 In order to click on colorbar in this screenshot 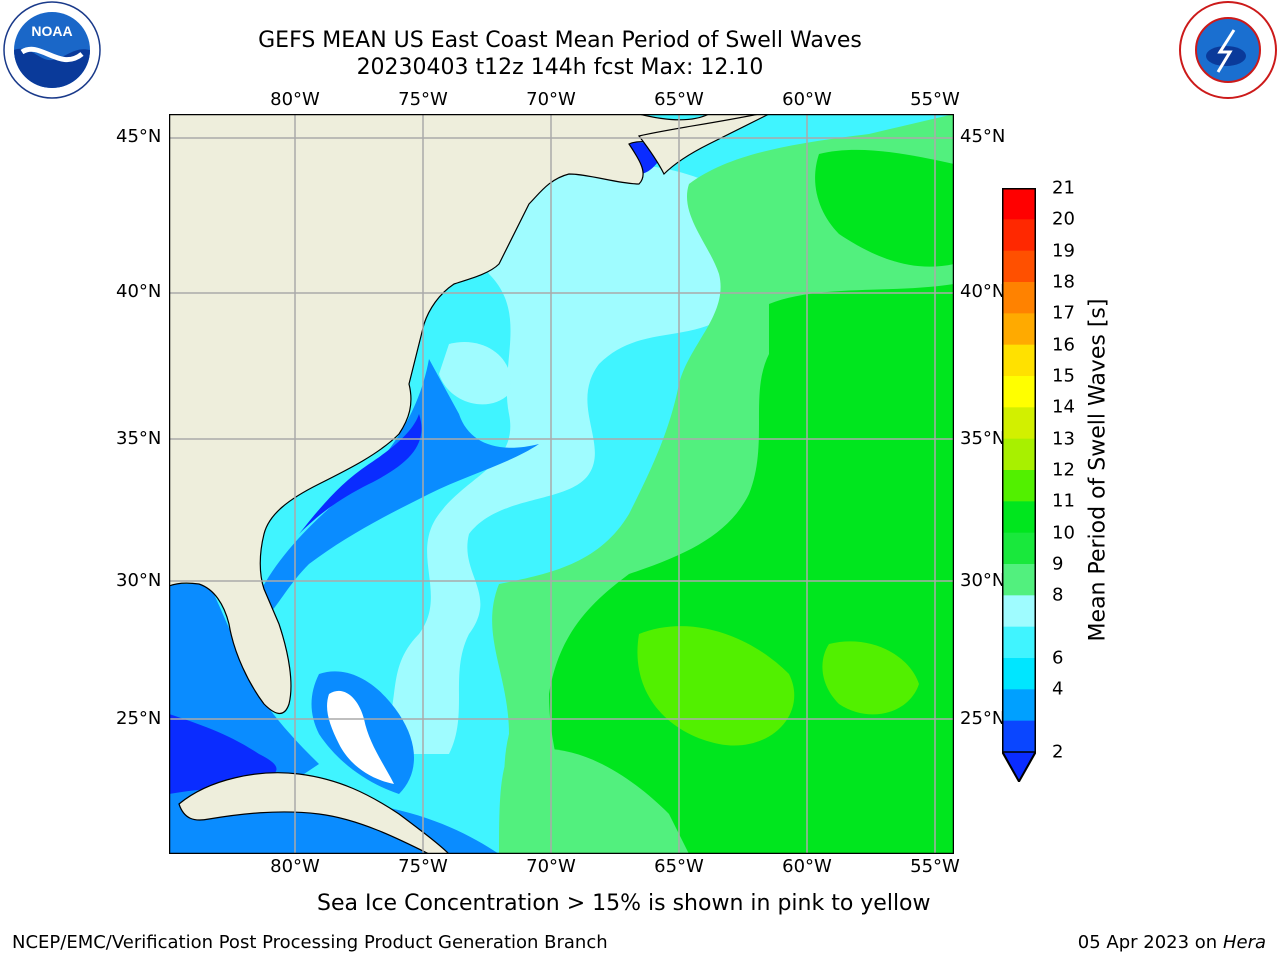, I will do `click(1019, 486)`.